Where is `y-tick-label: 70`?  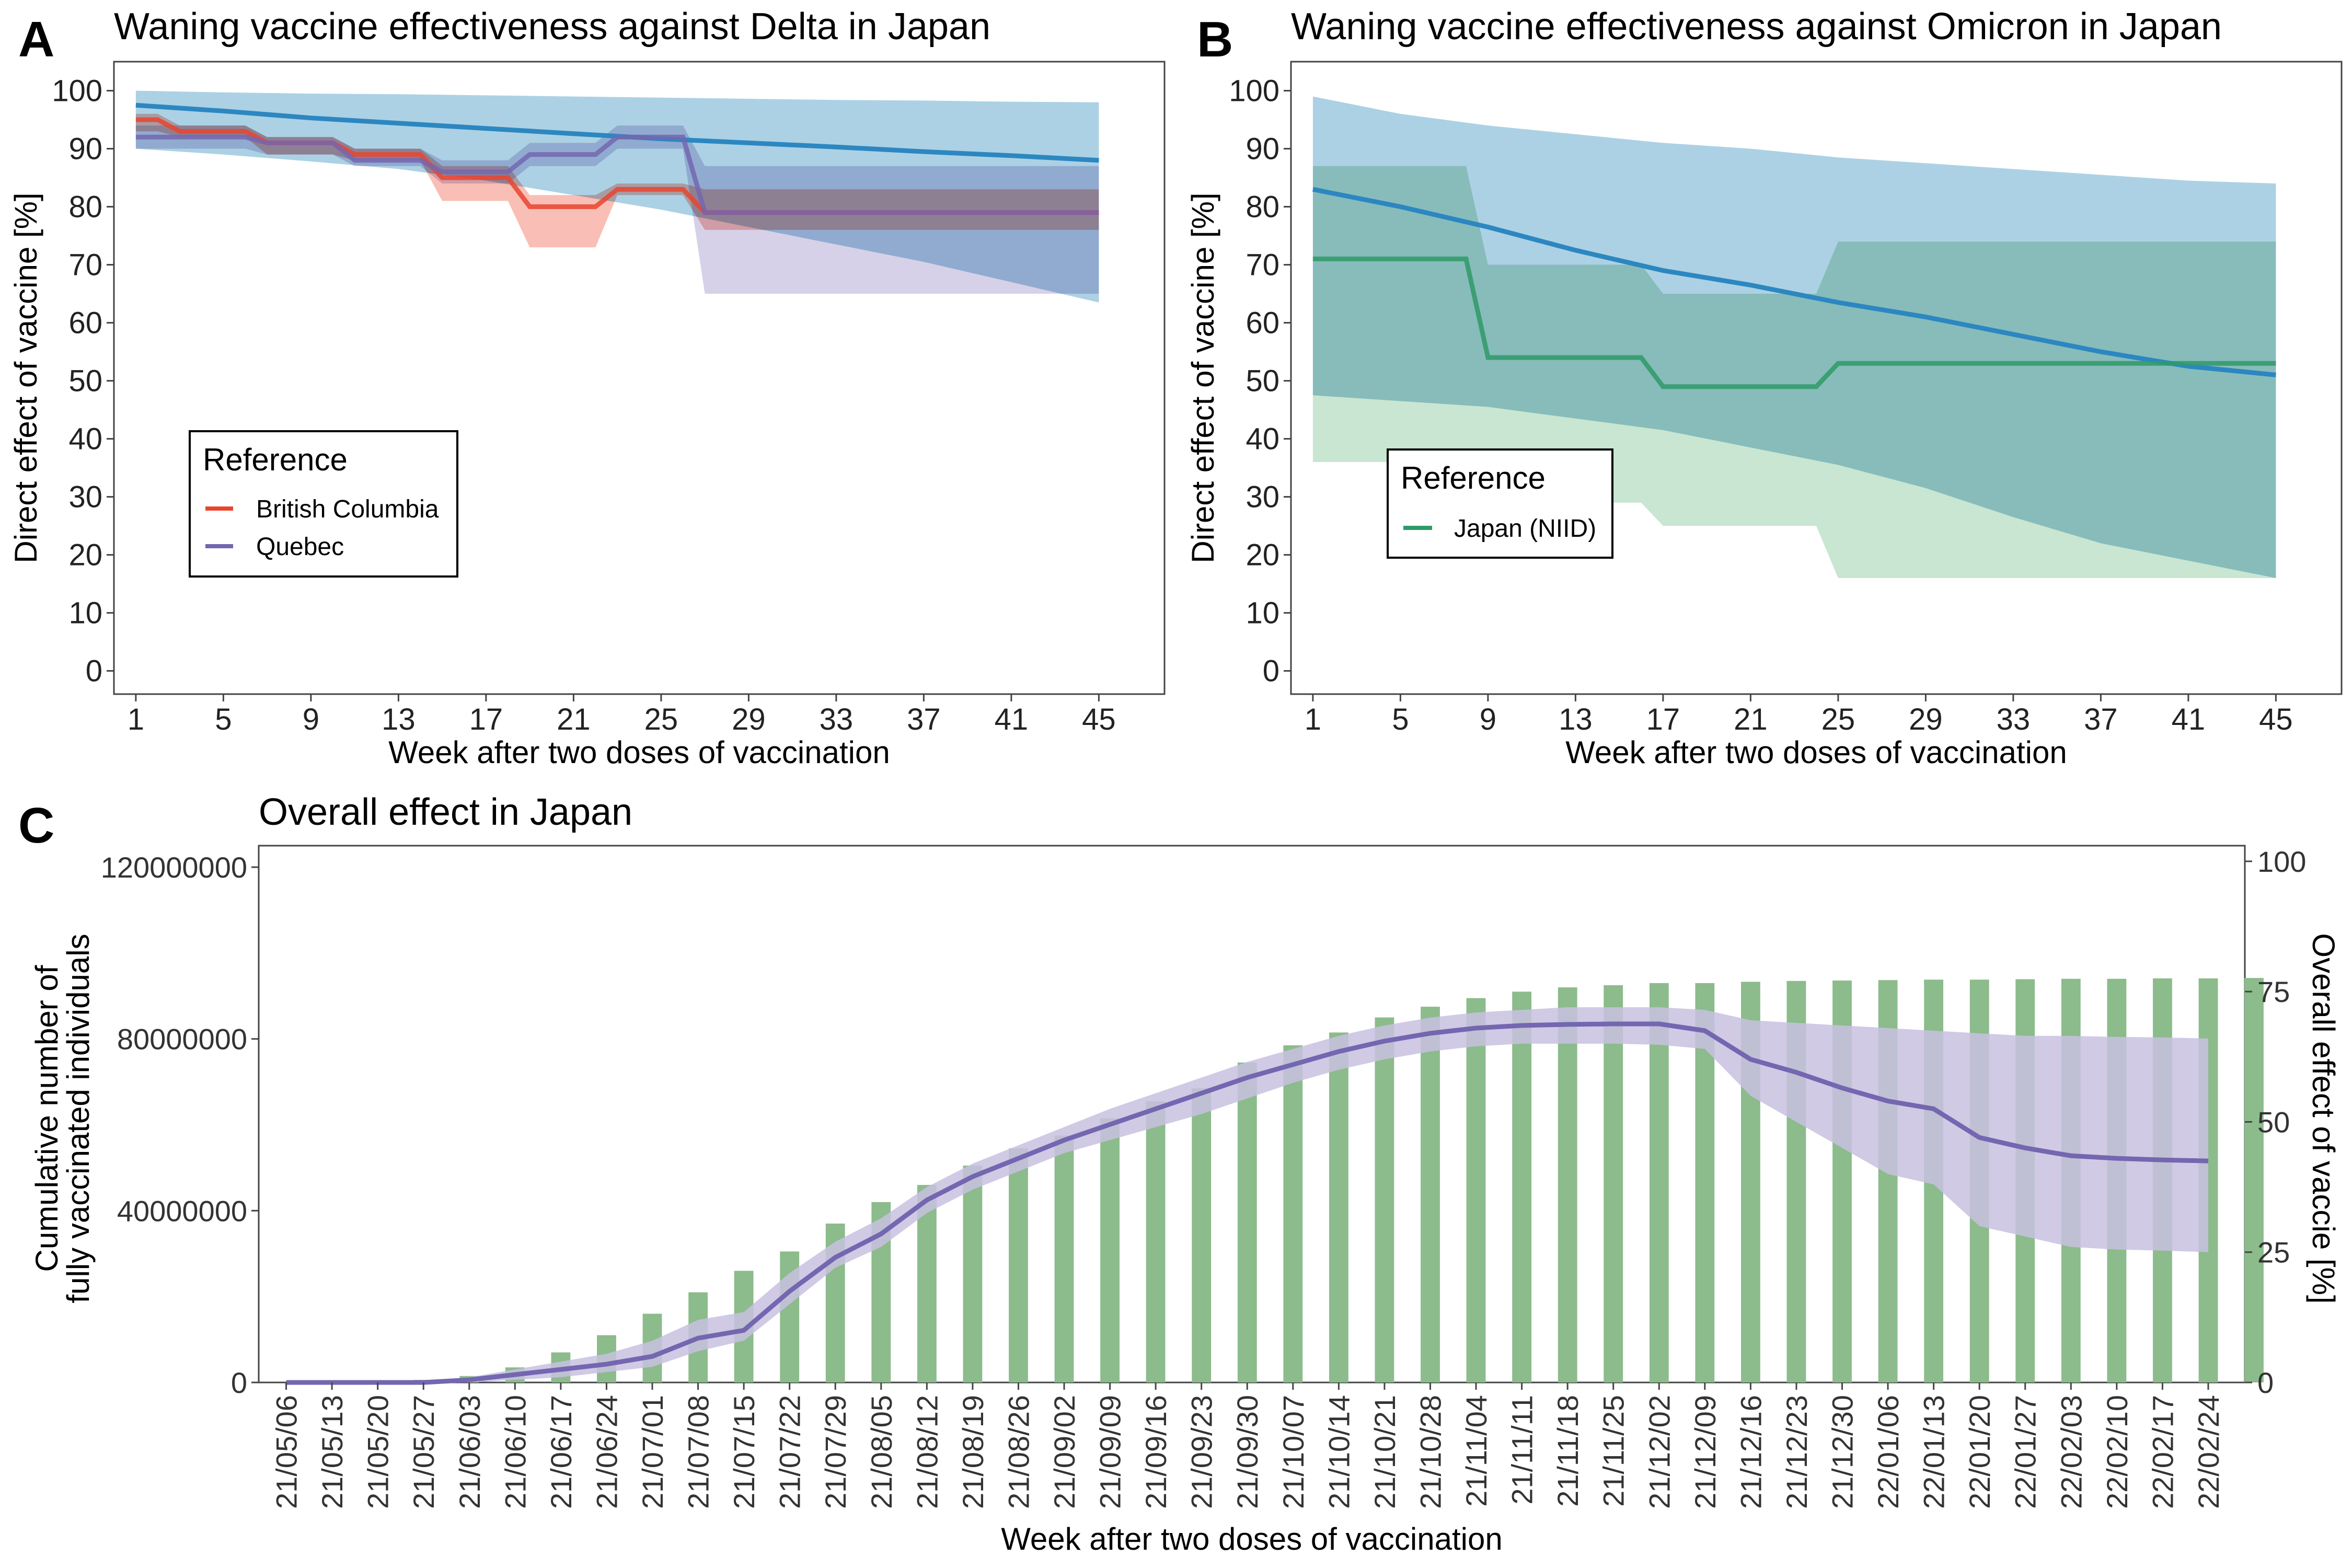
y-tick-label: 70 is located at coordinates (85, 265).